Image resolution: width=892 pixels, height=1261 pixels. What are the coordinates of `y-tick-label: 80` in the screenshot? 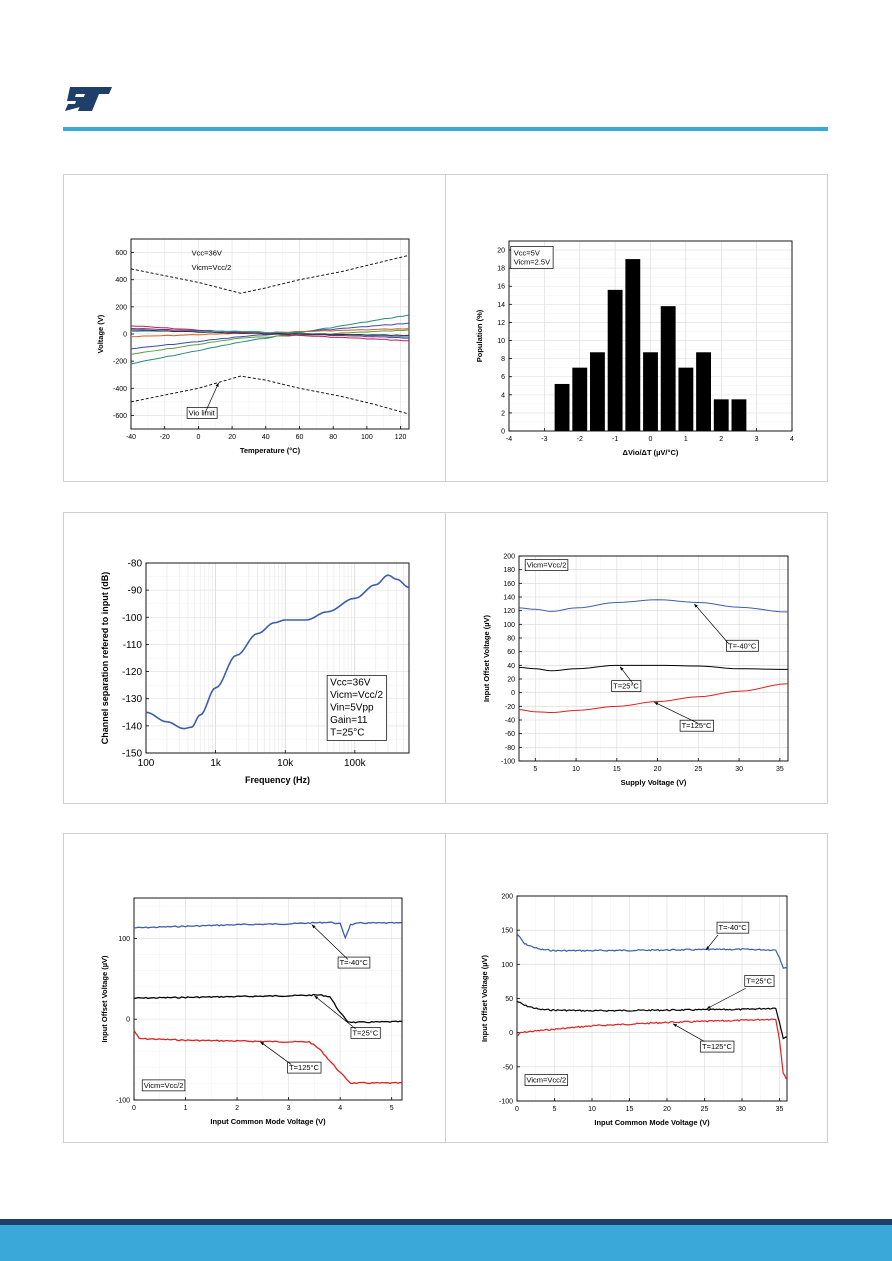 It's located at (511, 639).